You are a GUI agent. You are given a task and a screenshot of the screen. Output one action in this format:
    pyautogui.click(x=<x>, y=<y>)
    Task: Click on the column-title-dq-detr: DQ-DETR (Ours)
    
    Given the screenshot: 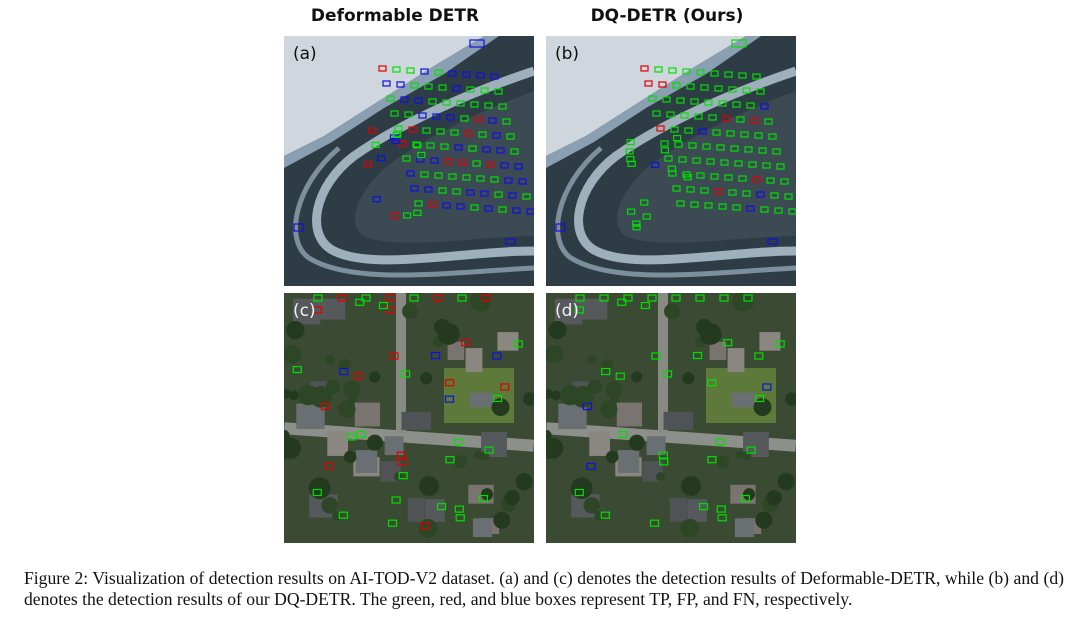 What is the action you would take?
    pyautogui.click(x=667, y=16)
    